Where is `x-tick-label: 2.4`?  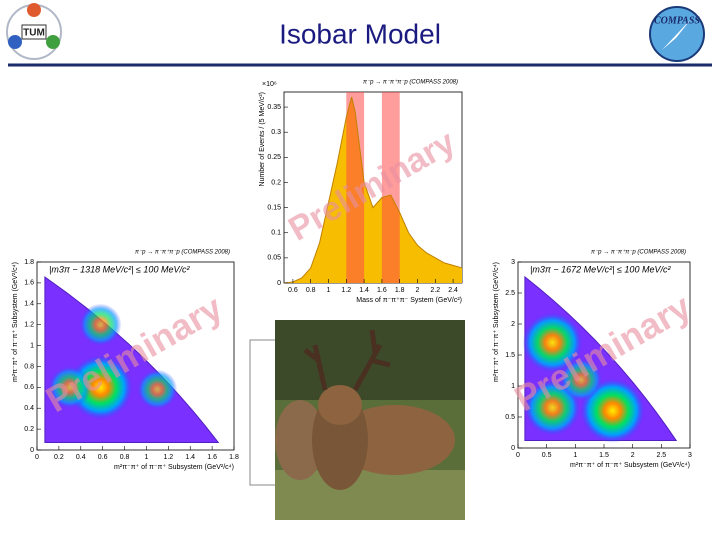
x-tick-label: 2.4 is located at coordinates (453, 290).